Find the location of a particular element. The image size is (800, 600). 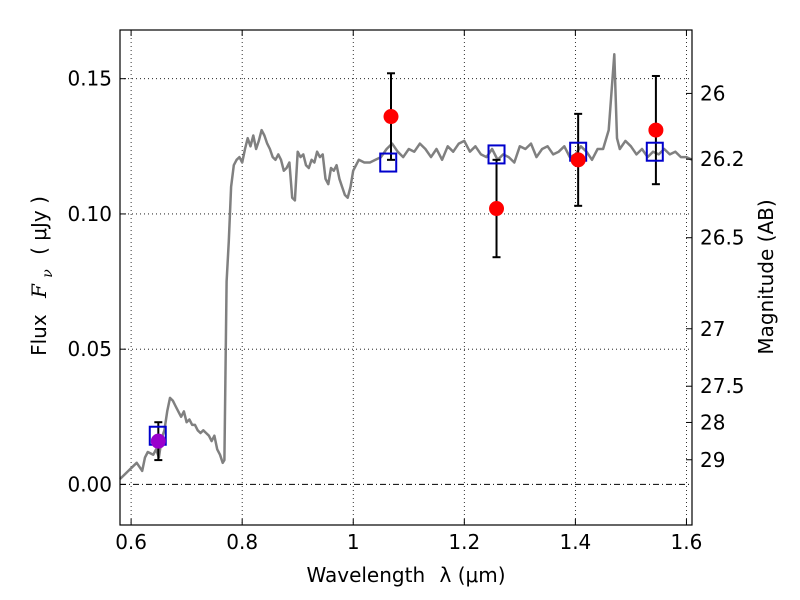

mag-tick-label: 27 is located at coordinates (712, 329).